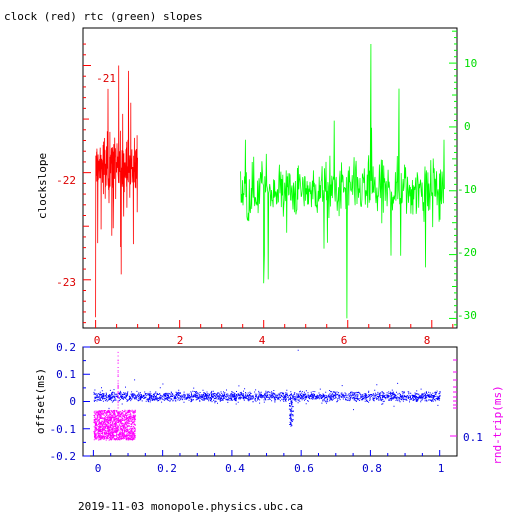  Describe the element at coordinates (497, 424) in the screenshot. I see `bottom-y2label: rnd-trip(ms)` at that location.